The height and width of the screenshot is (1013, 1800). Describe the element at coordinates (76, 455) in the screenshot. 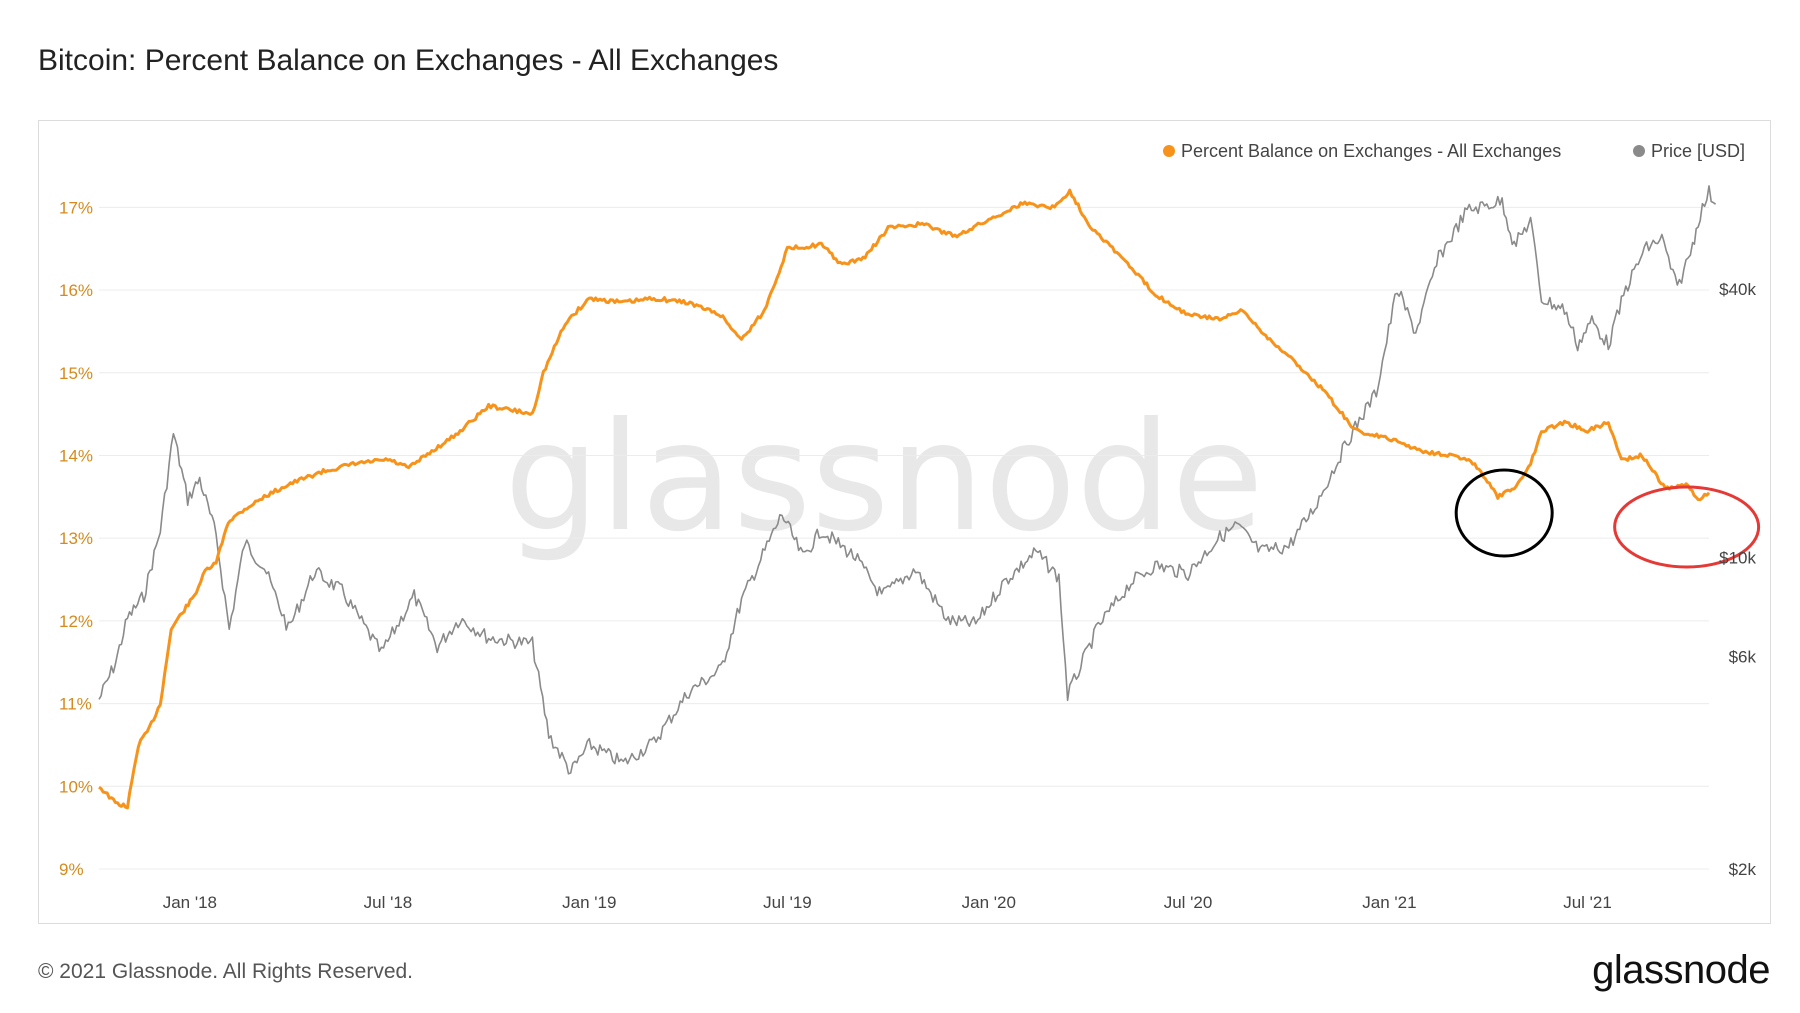

I see `y-left-tick-5: 14%` at that location.